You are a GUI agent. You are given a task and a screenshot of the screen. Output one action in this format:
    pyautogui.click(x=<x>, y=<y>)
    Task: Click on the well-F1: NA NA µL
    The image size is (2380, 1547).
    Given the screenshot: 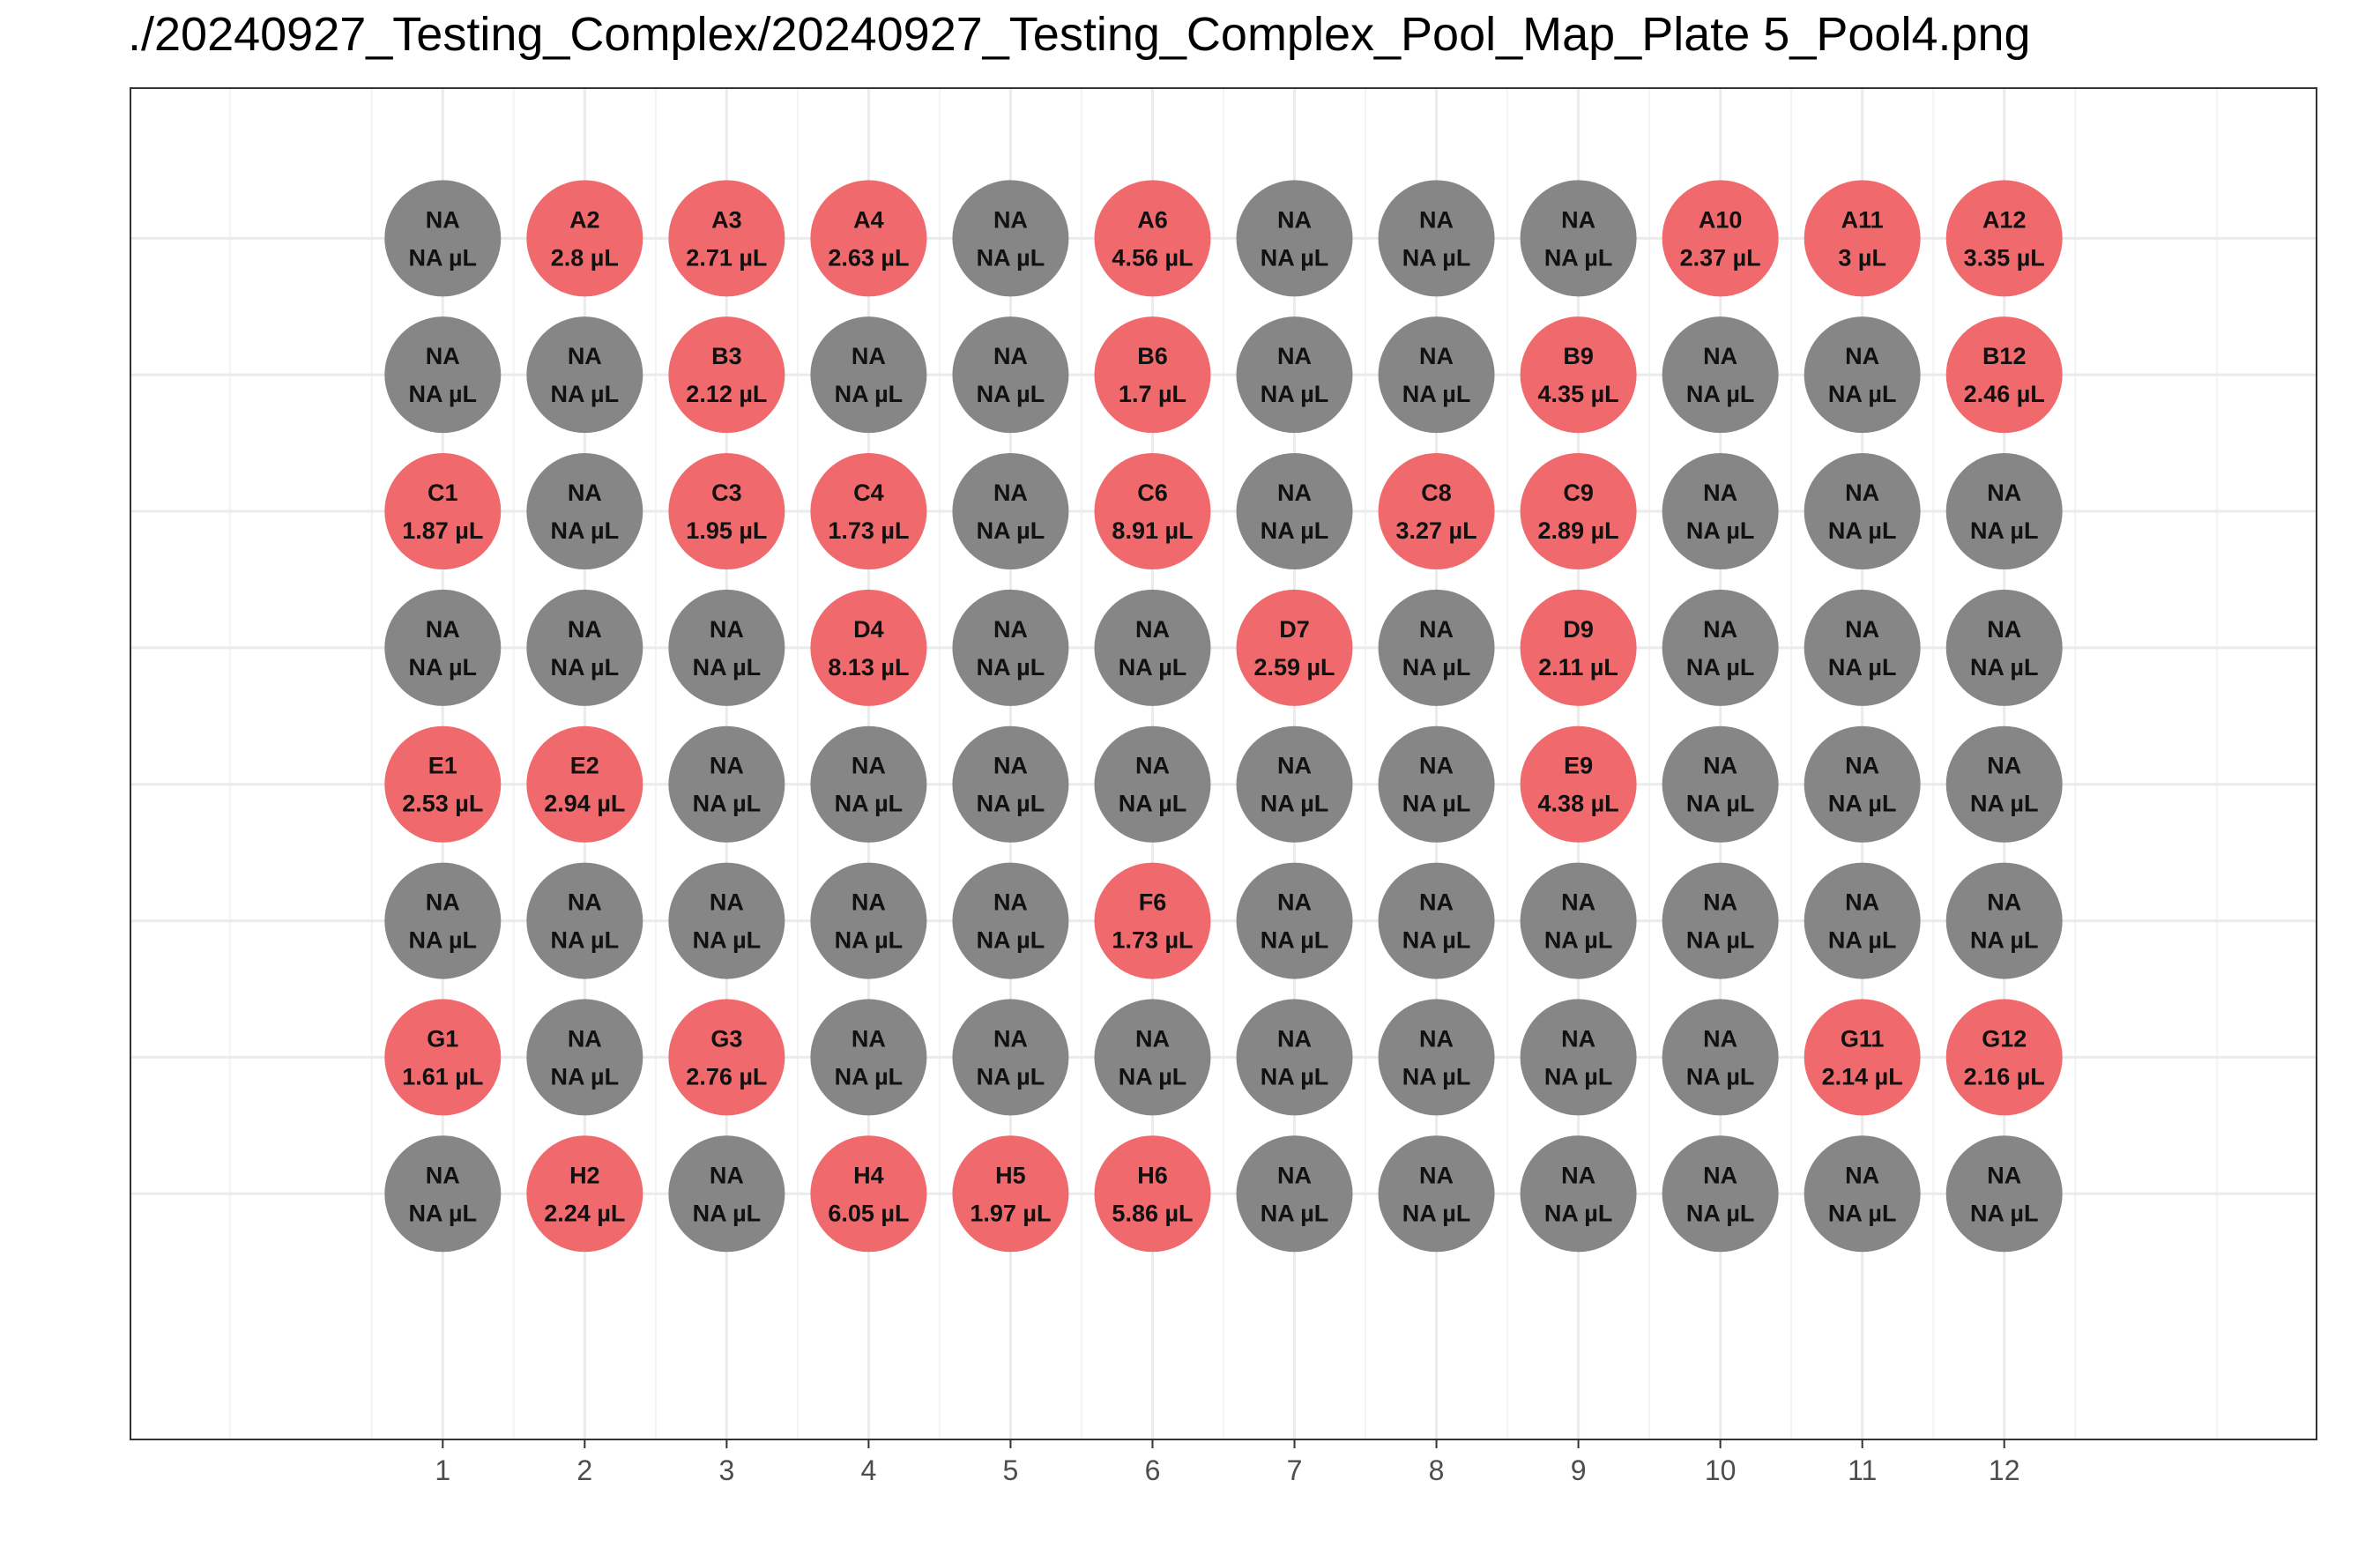 What is the action you would take?
    pyautogui.click(x=443, y=920)
    